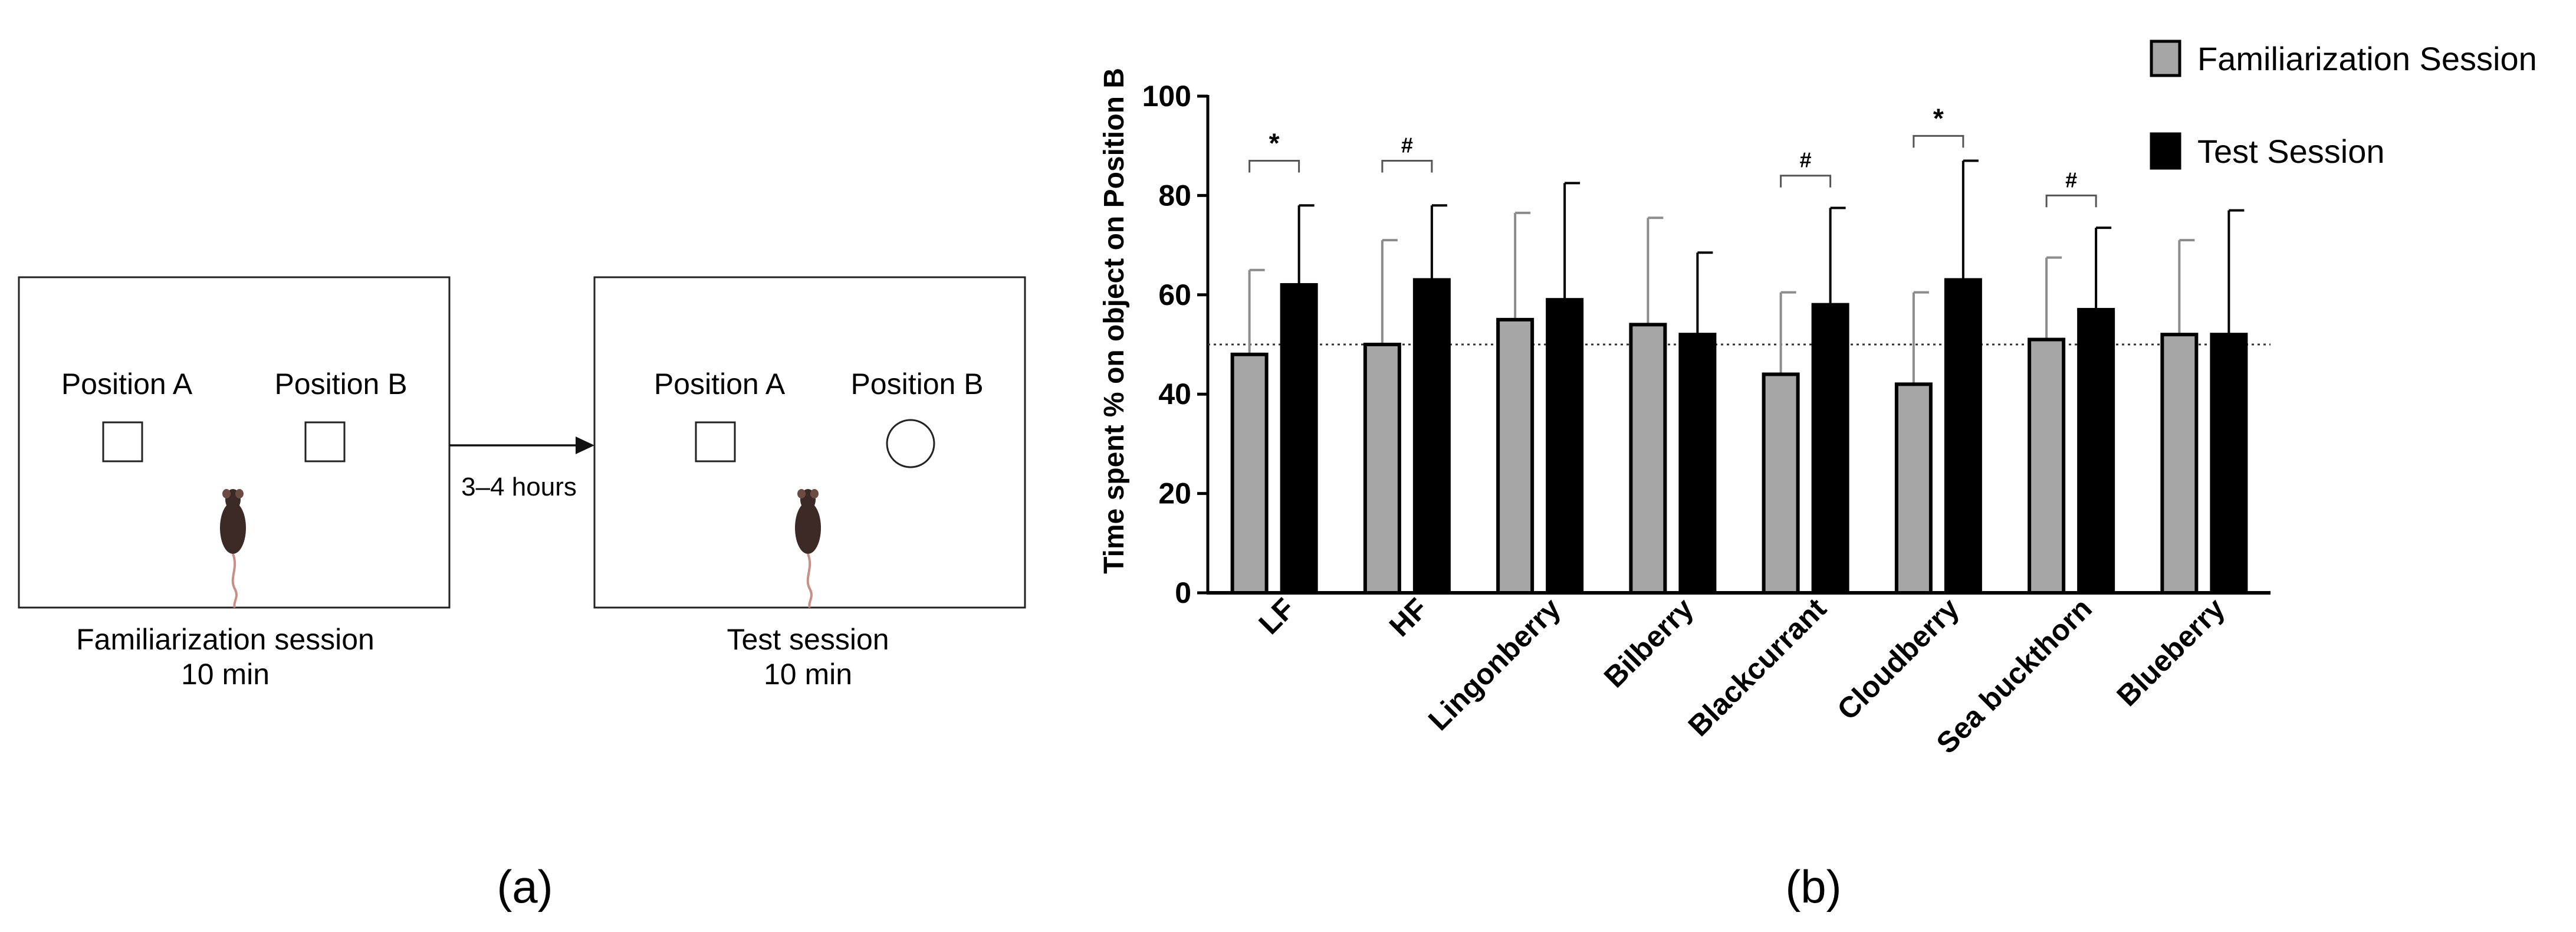 The width and height of the screenshot is (2576, 932). I want to click on arrow-interval-label: 3–4 hours, so click(519, 487).